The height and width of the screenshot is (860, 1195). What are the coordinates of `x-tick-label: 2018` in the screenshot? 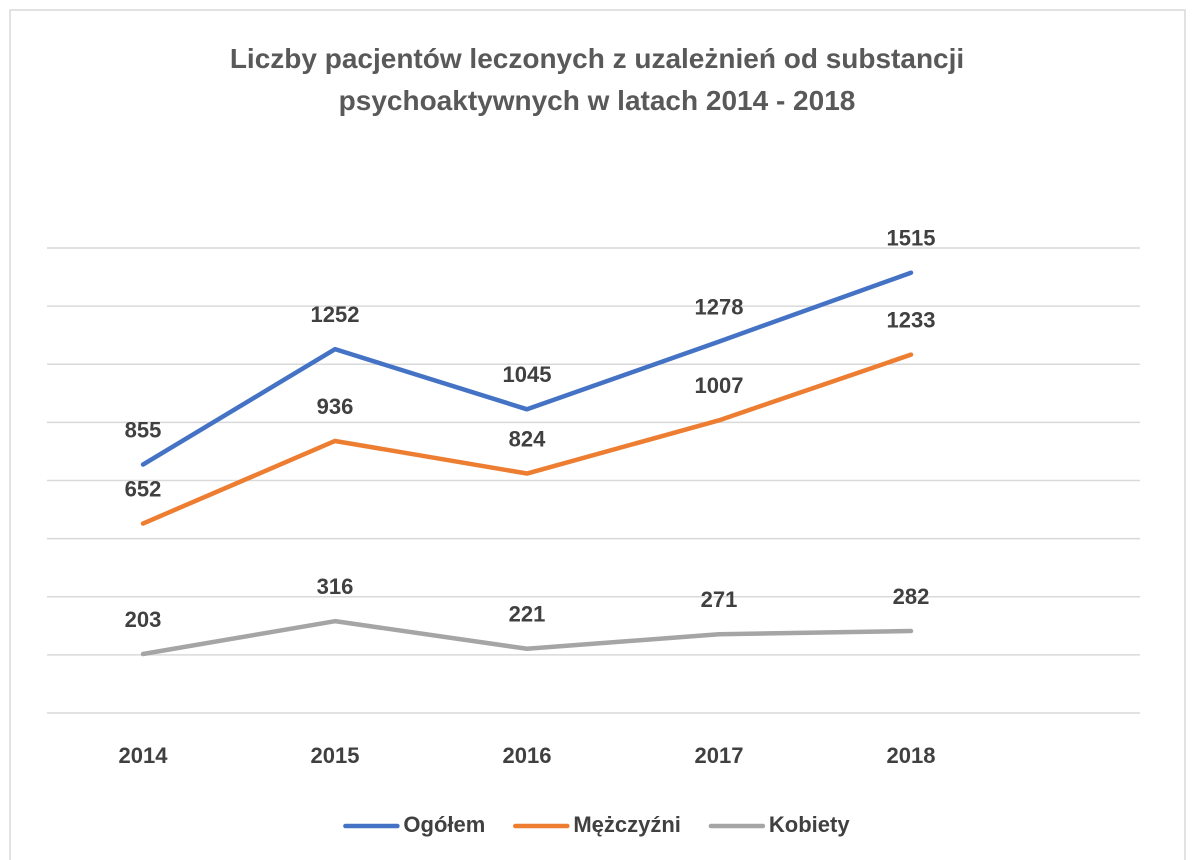 It's located at (911, 755).